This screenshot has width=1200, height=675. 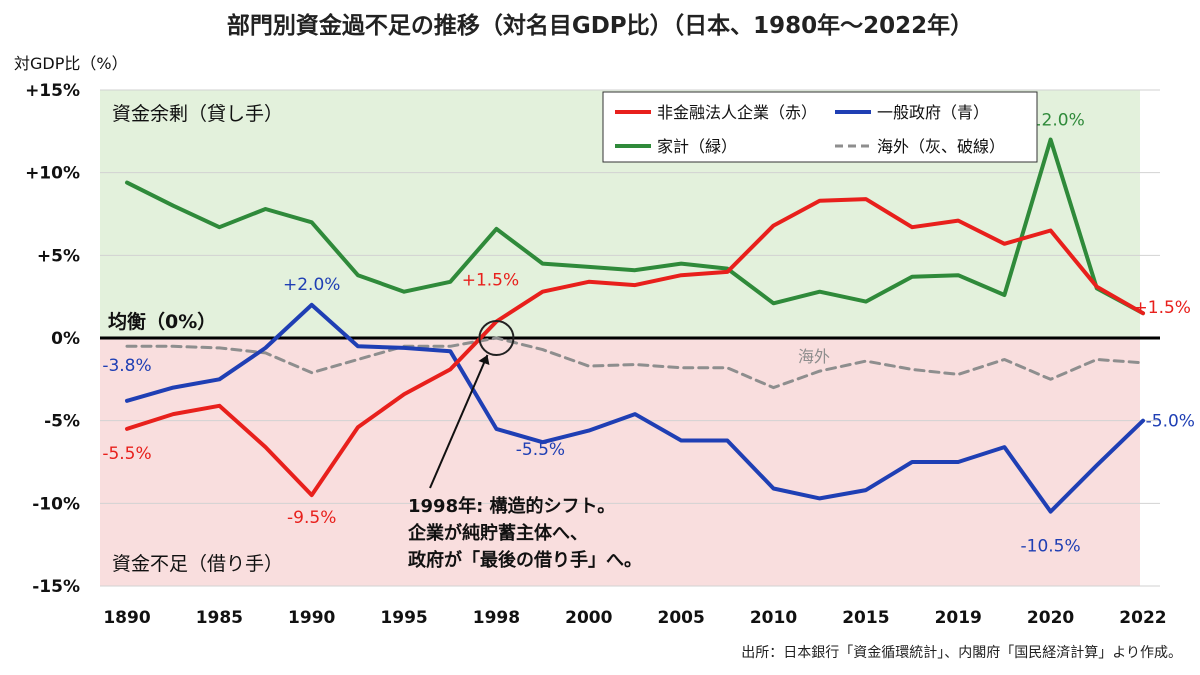 What do you see at coordinates (1170, 422) in the screenshot?
I see `data-label: -5.0%` at bounding box center [1170, 422].